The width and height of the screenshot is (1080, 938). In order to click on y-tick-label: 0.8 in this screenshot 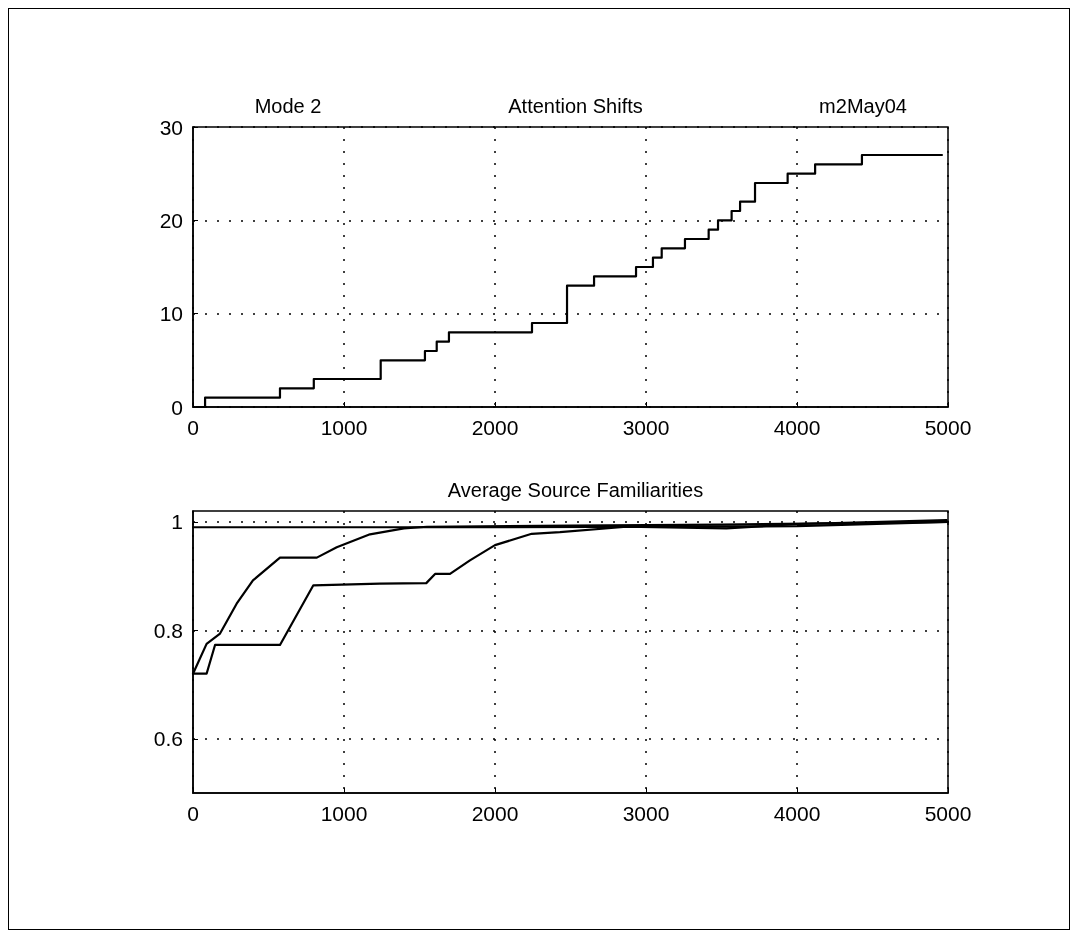, I will do `click(168, 630)`.